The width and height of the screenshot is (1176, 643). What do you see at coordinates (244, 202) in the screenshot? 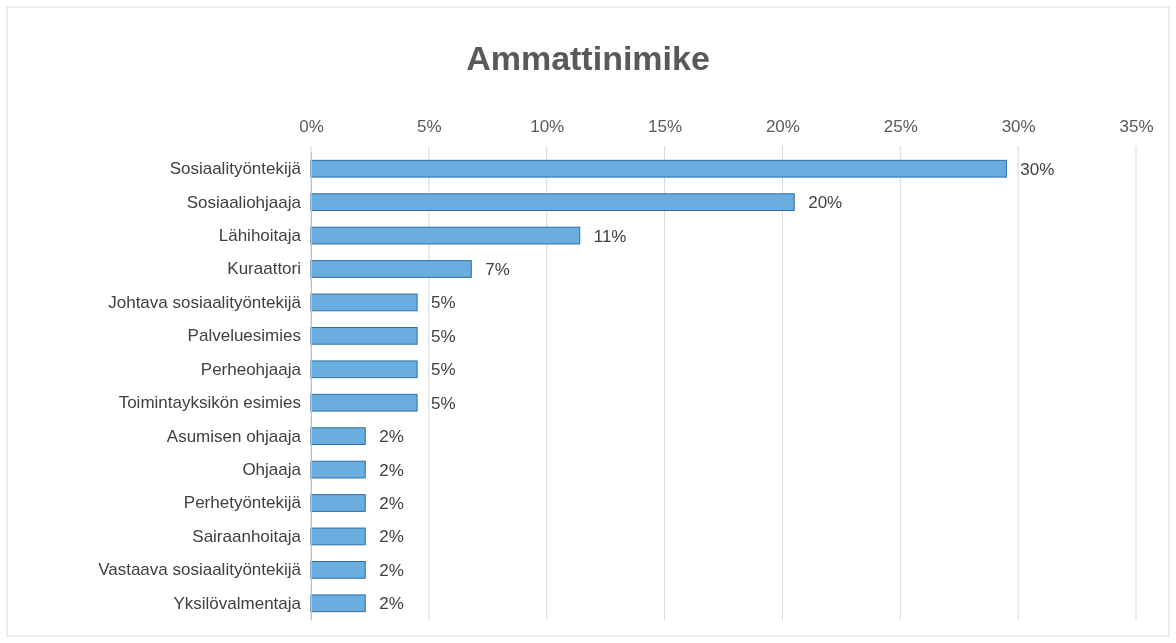
I see `y-tick-label: Sosiaaliohjaaja` at bounding box center [244, 202].